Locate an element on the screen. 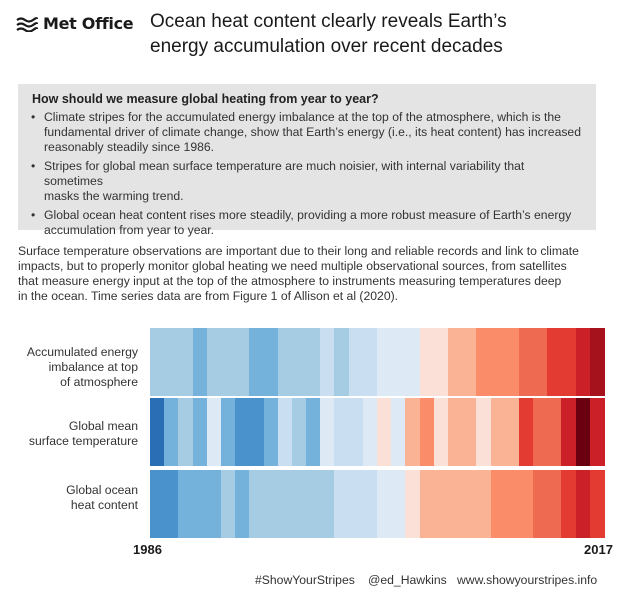  row-label-line: of atmosphere is located at coordinates (99, 382).